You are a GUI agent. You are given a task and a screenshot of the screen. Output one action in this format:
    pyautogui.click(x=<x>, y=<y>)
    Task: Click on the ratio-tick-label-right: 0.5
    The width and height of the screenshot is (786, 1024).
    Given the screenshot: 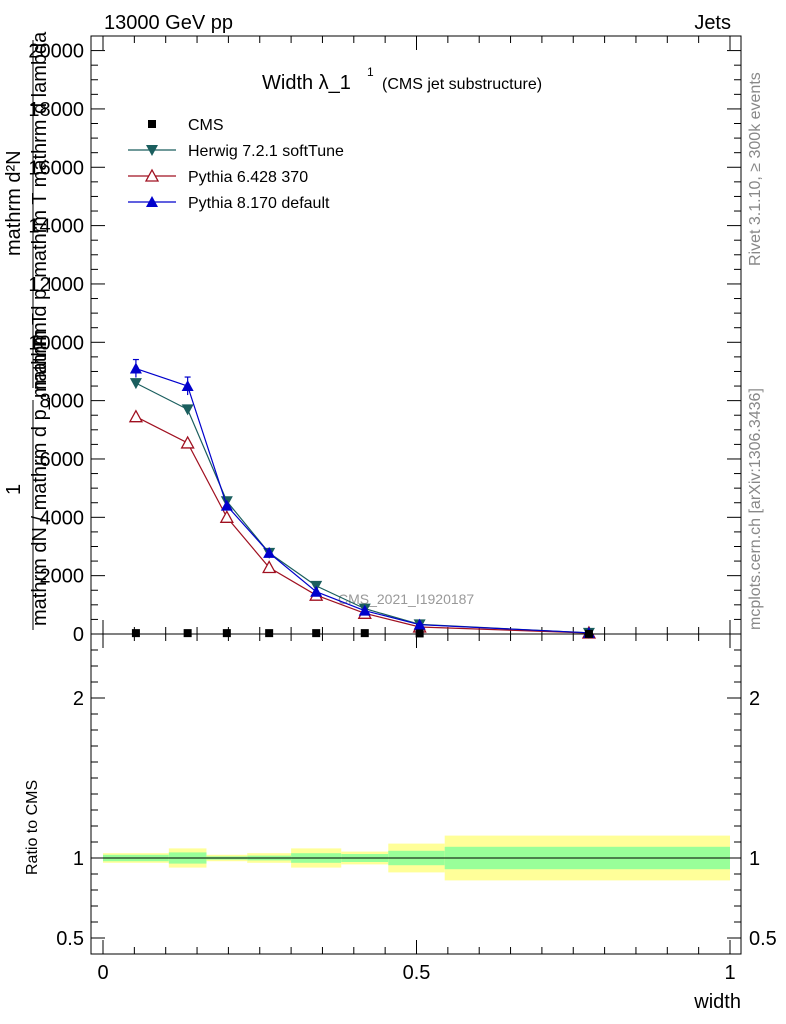 What is the action you would take?
    pyautogui.click(x=763, y=939)
    